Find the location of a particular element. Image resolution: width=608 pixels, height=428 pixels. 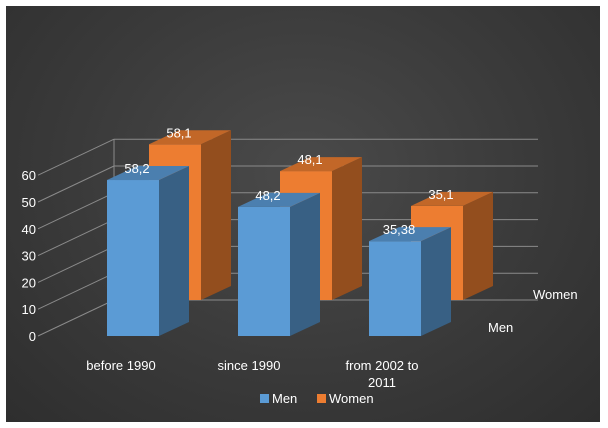

men-bar: 35,38 is located at coordinates (410, 279).